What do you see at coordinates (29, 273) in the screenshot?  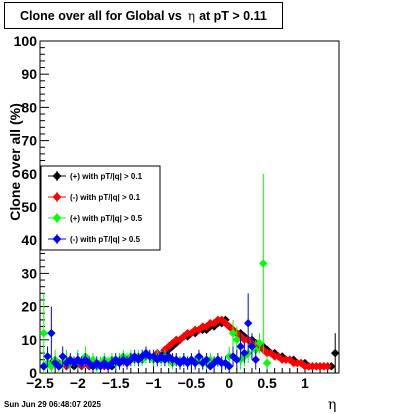 I see `y-tick-label: 30` at bounding box center [29, 273].